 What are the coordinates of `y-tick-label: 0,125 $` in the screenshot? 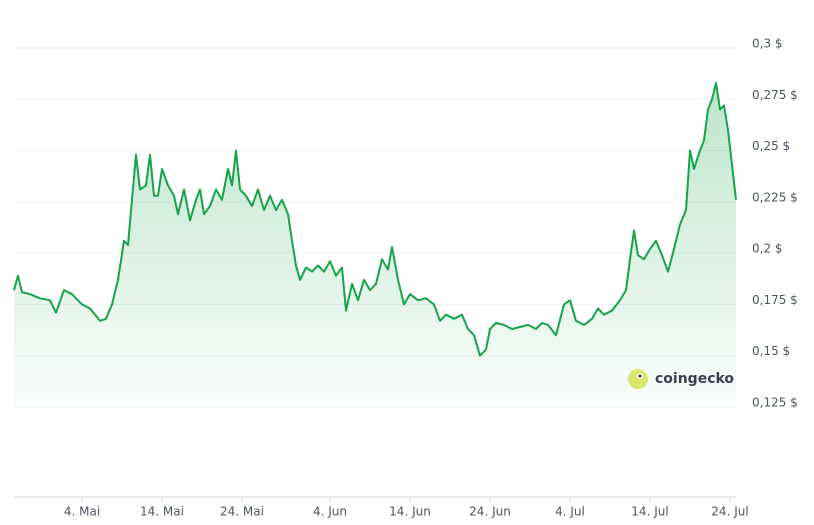 It's located at (775, 403).